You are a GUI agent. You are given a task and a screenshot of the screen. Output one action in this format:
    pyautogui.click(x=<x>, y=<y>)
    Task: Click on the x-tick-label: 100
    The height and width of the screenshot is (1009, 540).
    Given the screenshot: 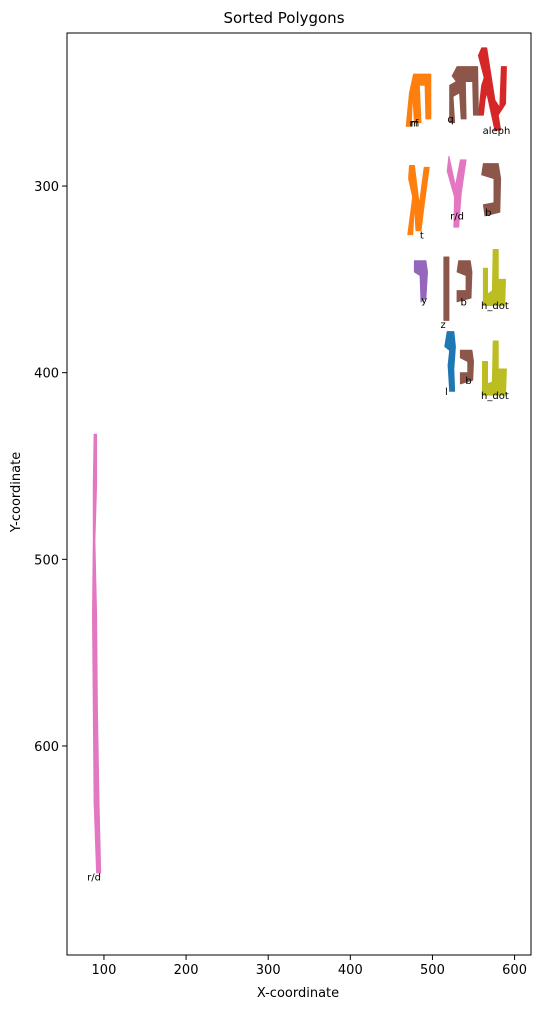 What is the action you would take?
    pyautogui.click(x=104, y=970)
    